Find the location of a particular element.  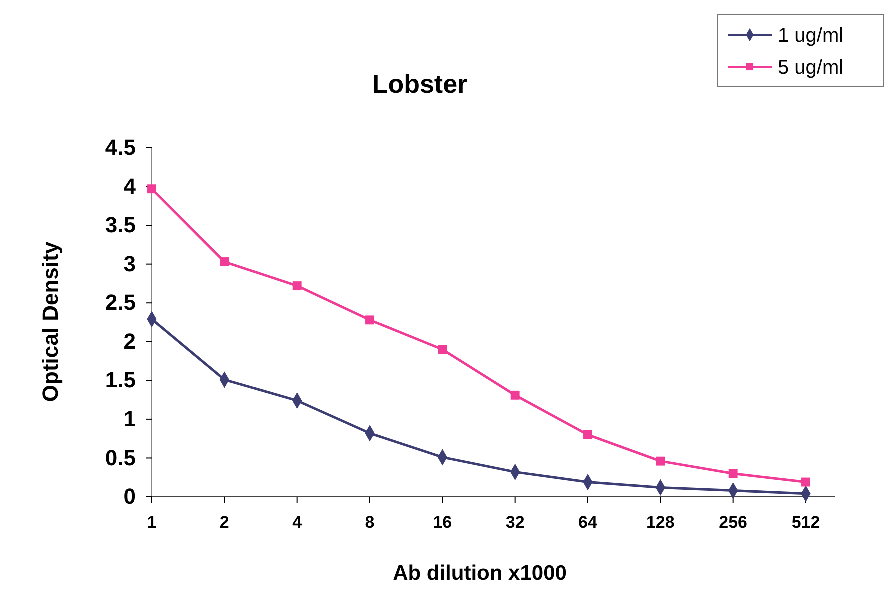

x-axis-title: Ab dilution x1000 is located at coordinates (480, 573).